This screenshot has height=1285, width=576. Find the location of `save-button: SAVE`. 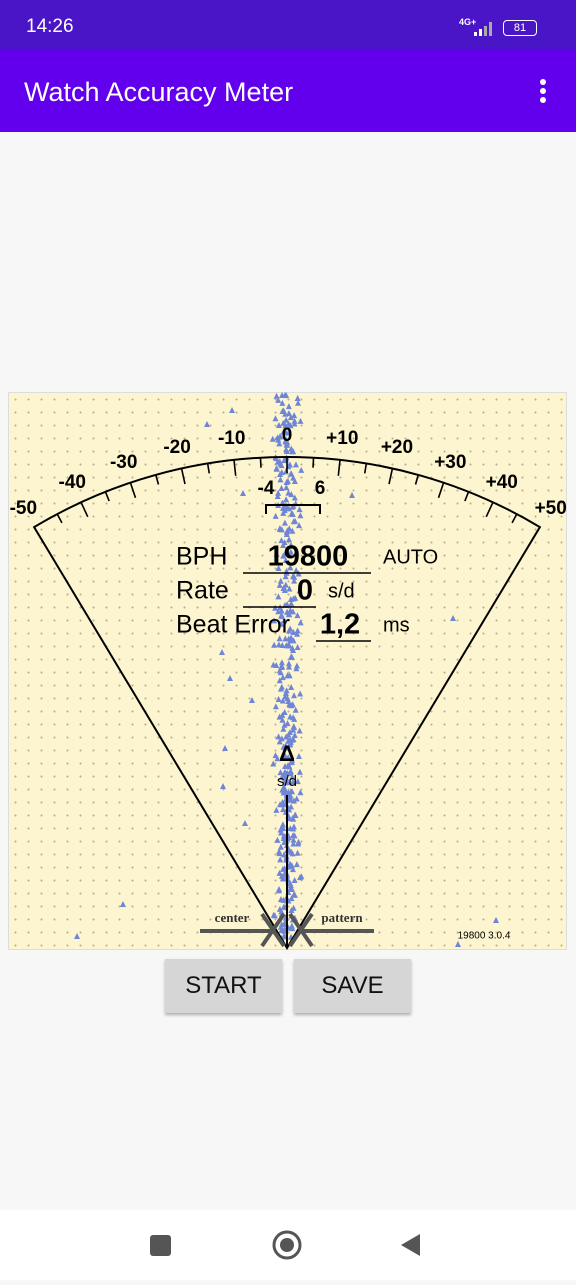

save-button: SAVE is located at coordinates (352, 986).